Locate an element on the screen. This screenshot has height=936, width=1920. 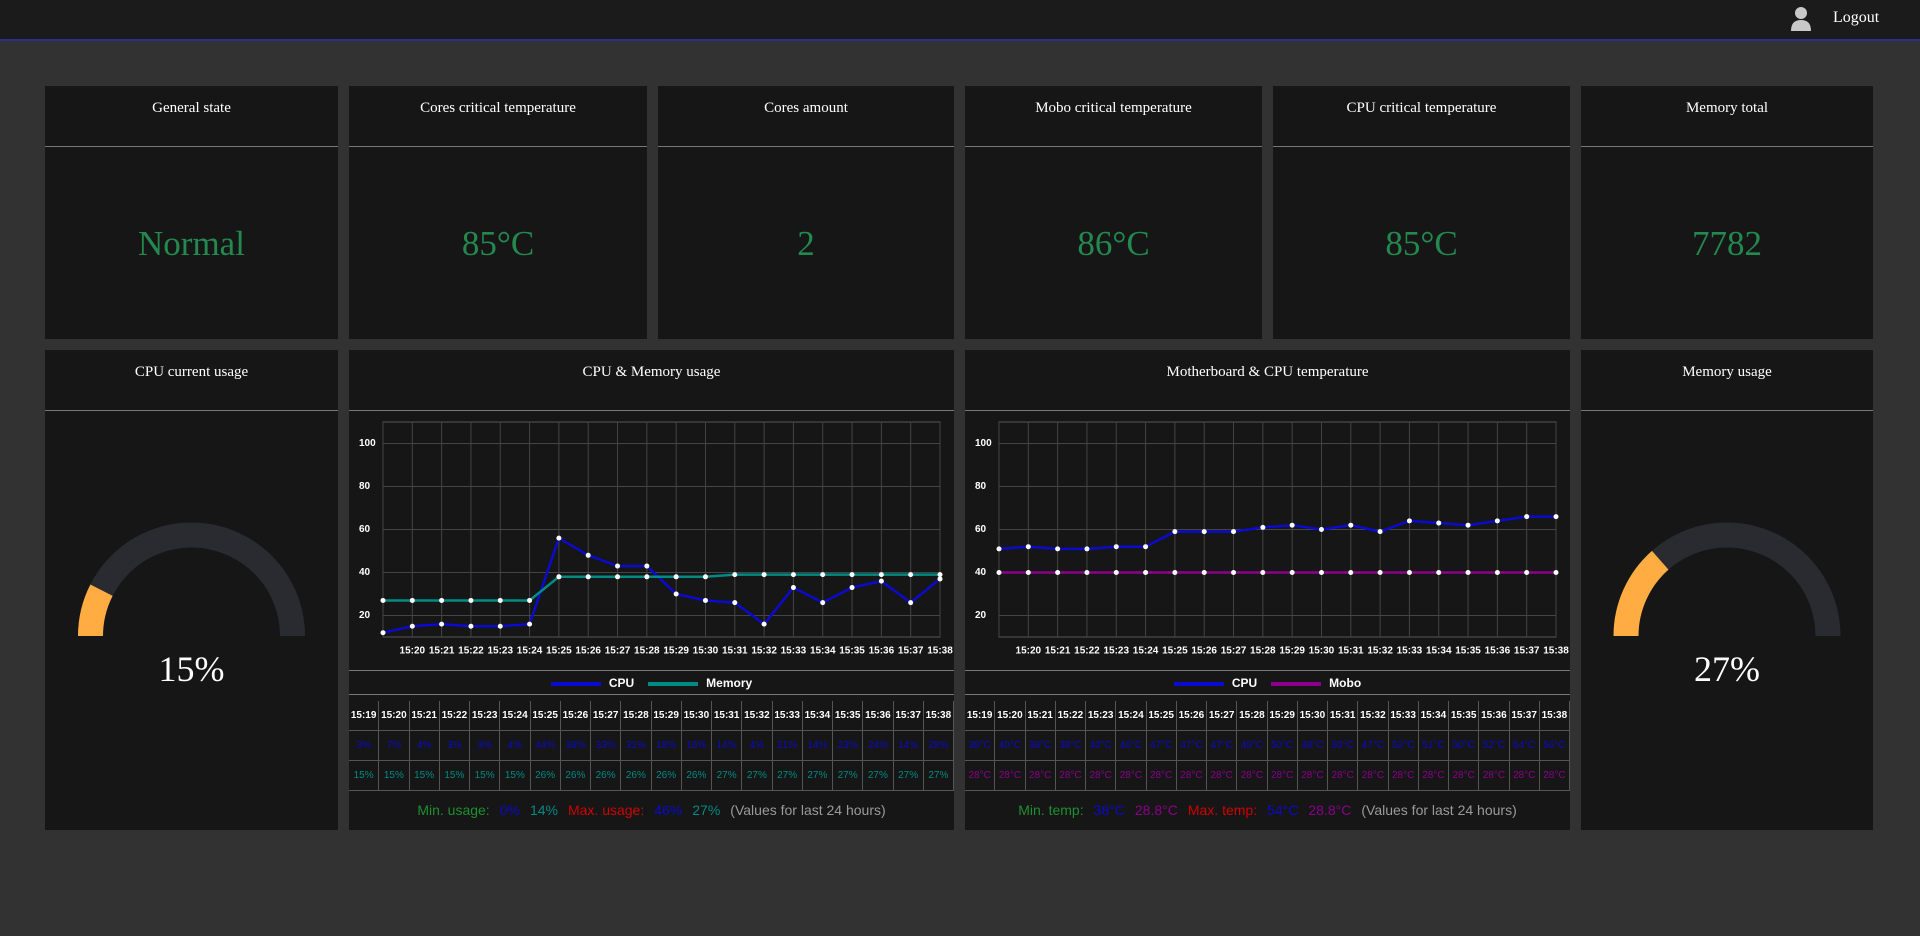
stat-card: Cores amount 2 is located at coordinates (806, 212).